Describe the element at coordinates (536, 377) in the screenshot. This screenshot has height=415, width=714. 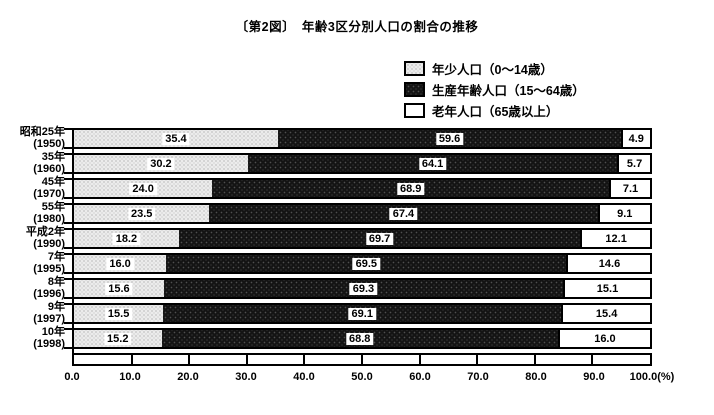
I see `x-axis-tick-label: 80.0` at that location.